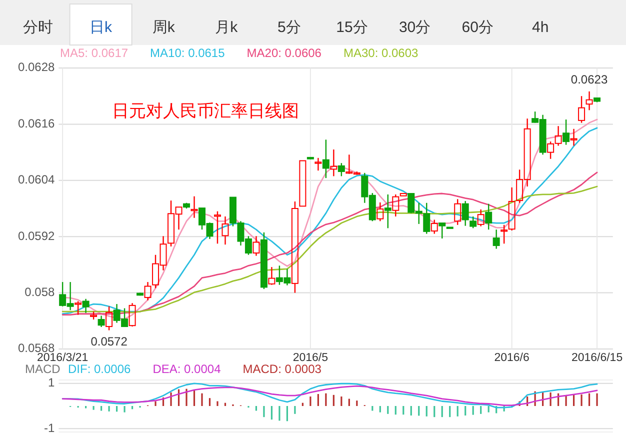 This screenshot has width=626, height=436. What do you see at coordinates (310, 358) in the screenshot?
I see `x-tick-label: 2016/5` at bounding box center [310, 358].